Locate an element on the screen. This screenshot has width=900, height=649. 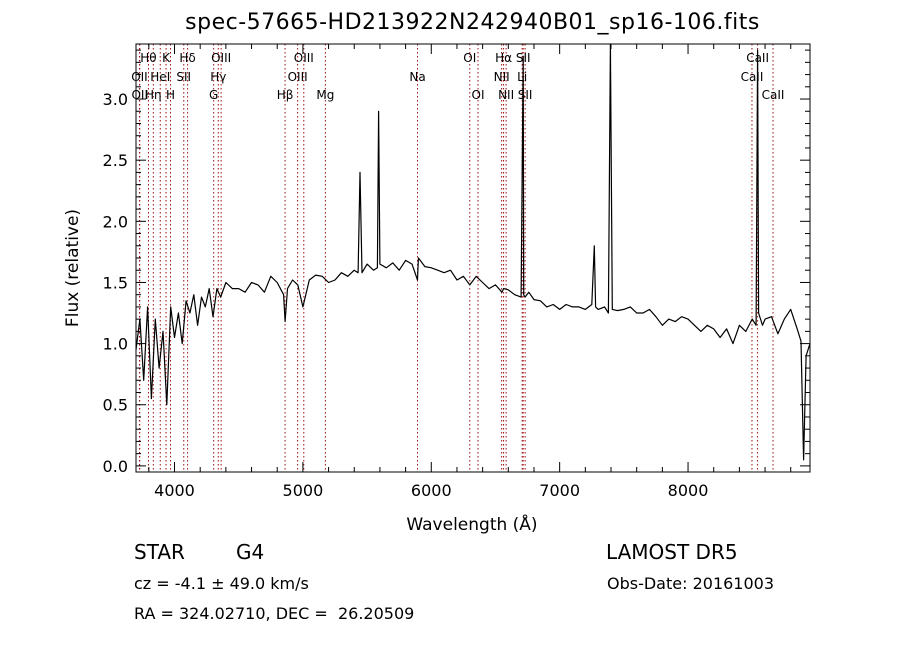
y-axis-label: Flux (relative) is located at coordinates (73, 268).